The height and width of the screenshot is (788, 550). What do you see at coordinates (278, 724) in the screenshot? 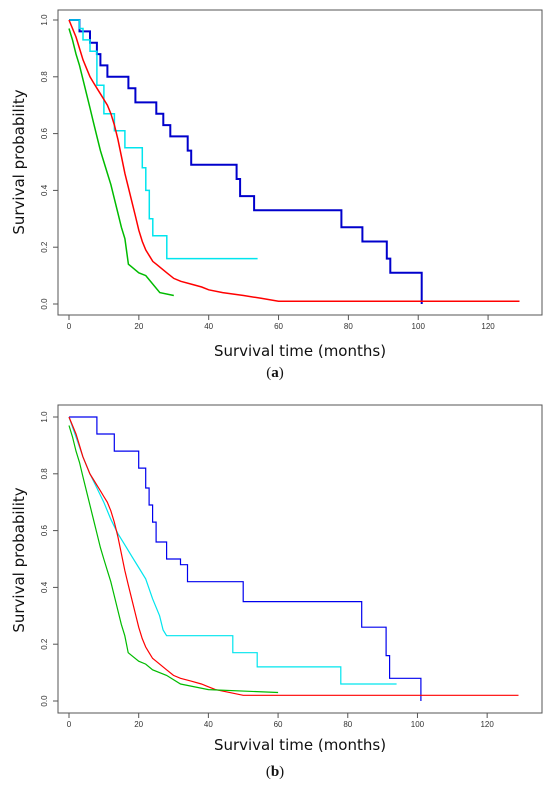
I see `x-tick-label-b-3: 60` at bounding box center [278, 724].